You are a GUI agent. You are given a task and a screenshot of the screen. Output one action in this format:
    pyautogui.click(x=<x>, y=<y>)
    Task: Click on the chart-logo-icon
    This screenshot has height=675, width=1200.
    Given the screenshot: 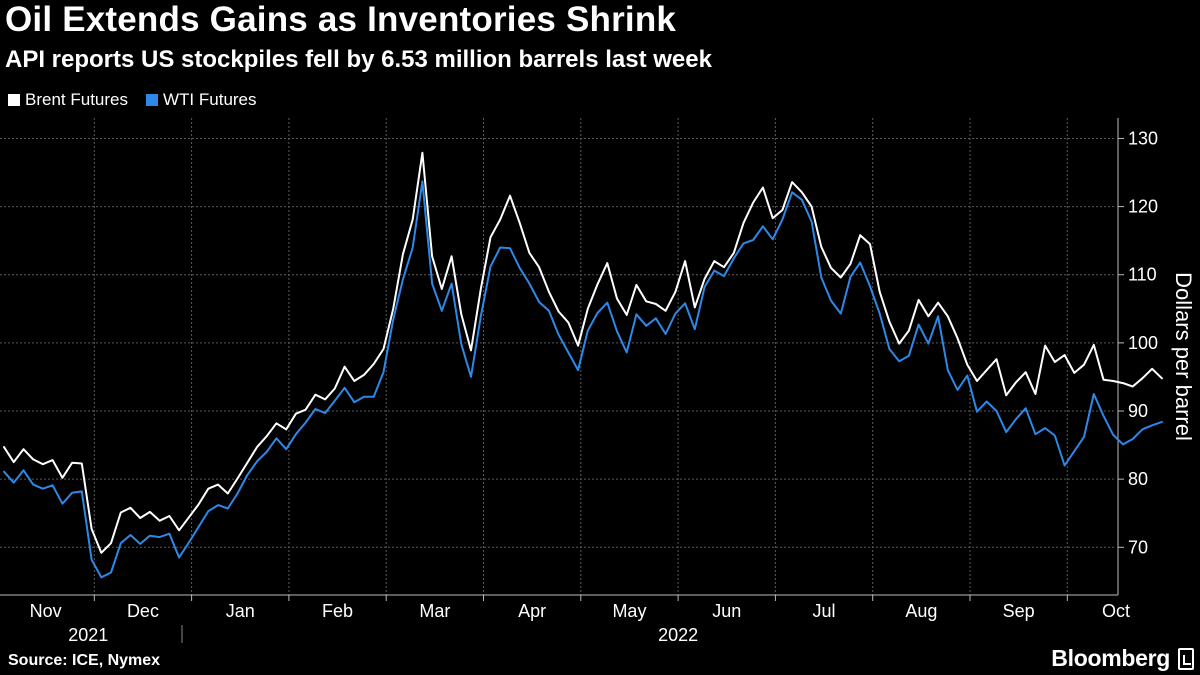 What is the action you would take?
    pyautogui.click(x=1186, y=658)
    